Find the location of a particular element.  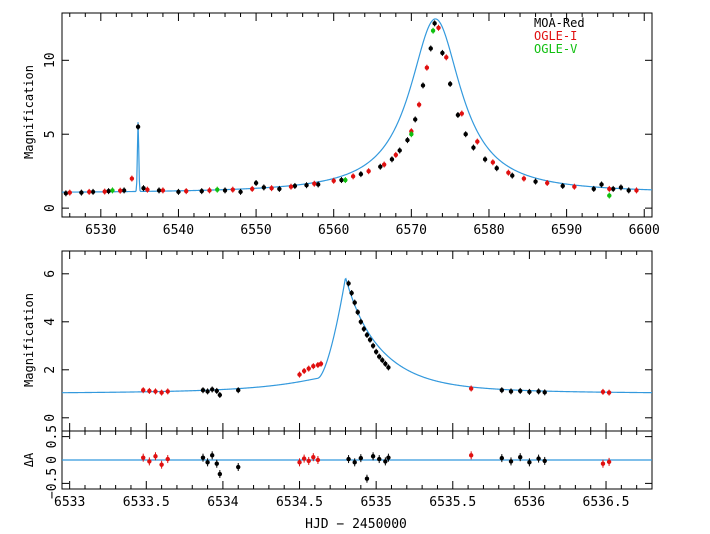

x-tick-label: 6536 is located at coordinates (529, 502).